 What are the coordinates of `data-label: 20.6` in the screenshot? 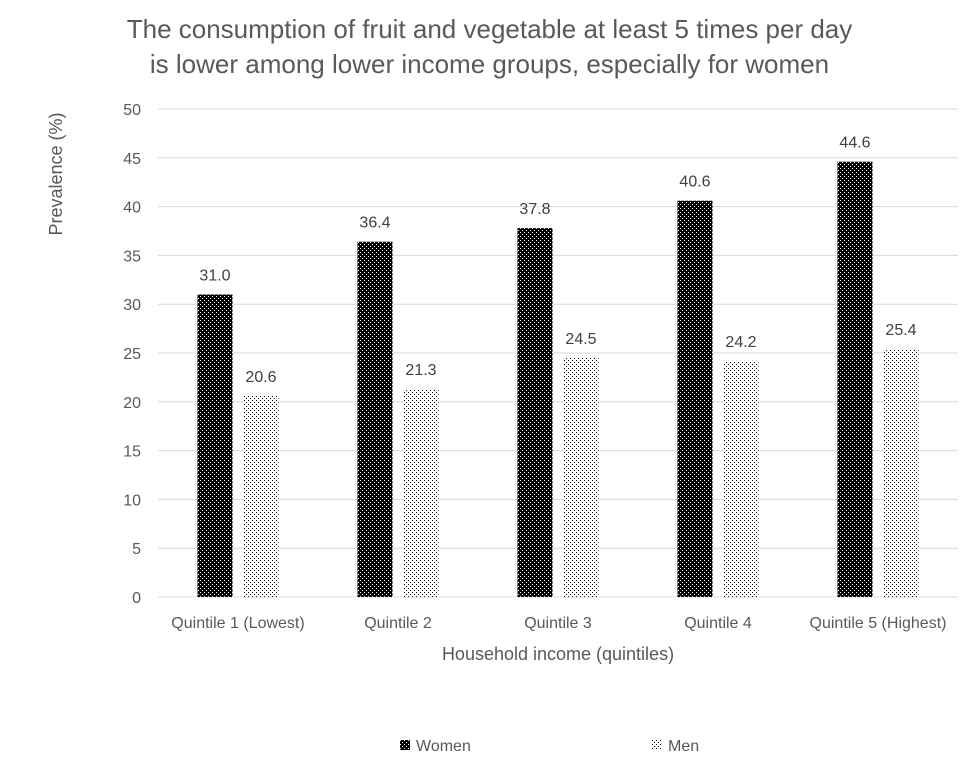 It's located at (260, 377).